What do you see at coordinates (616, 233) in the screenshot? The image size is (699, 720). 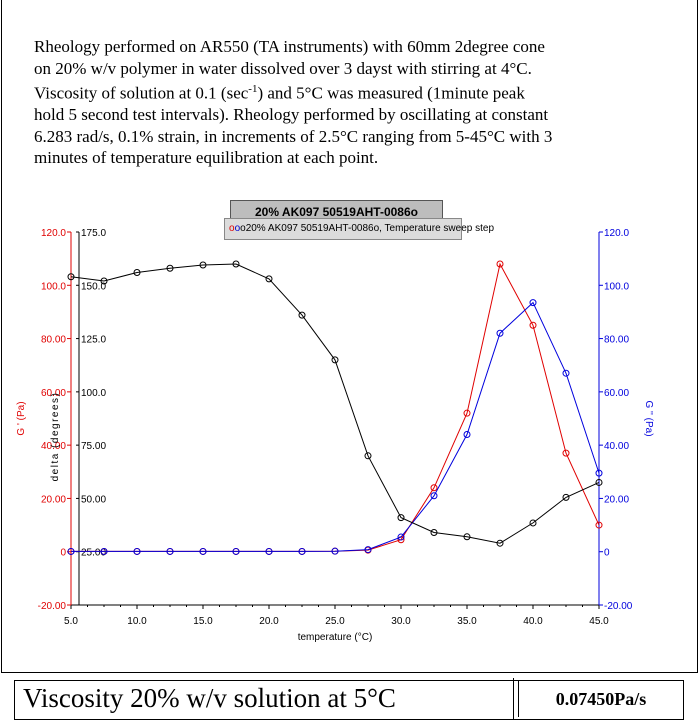 I see `right-tick-label: 120.0` at bounding box center [616, 233].